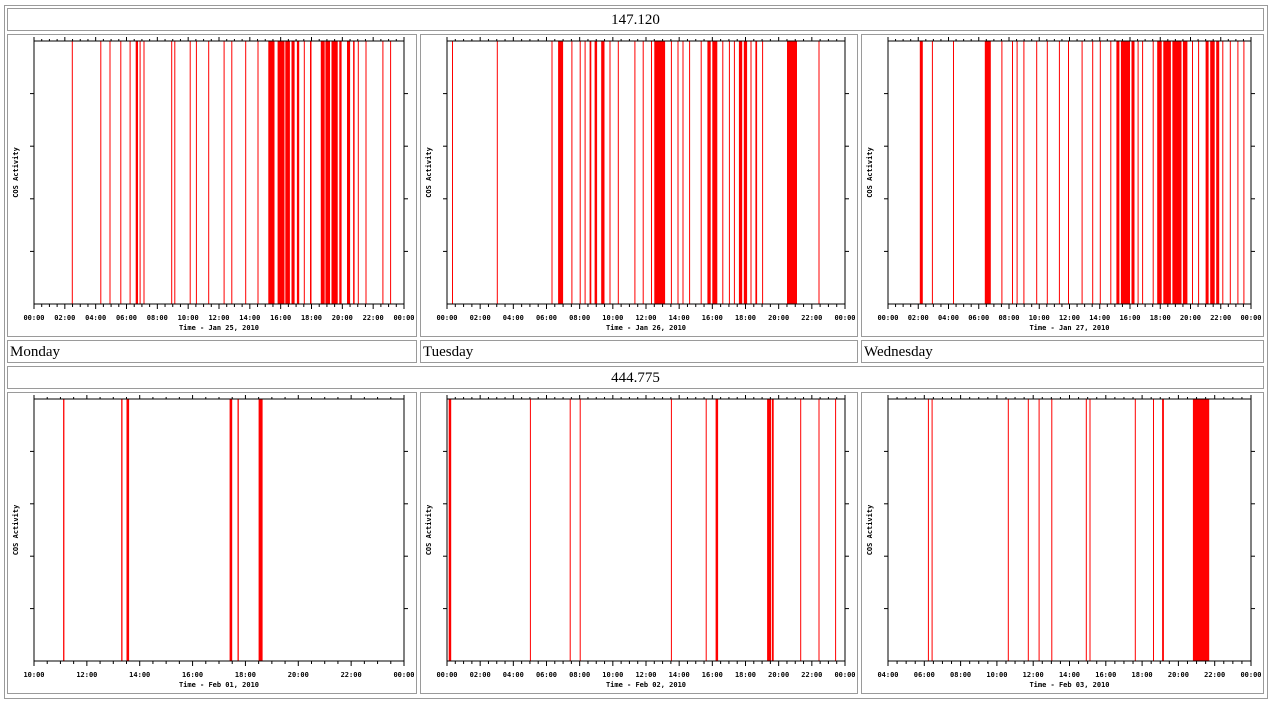 This screenshot has height=706, width=1272. Describe the element at coordinates (635, 19) in the screenshot. I see `frequency-header-1: 147.120` at that location.